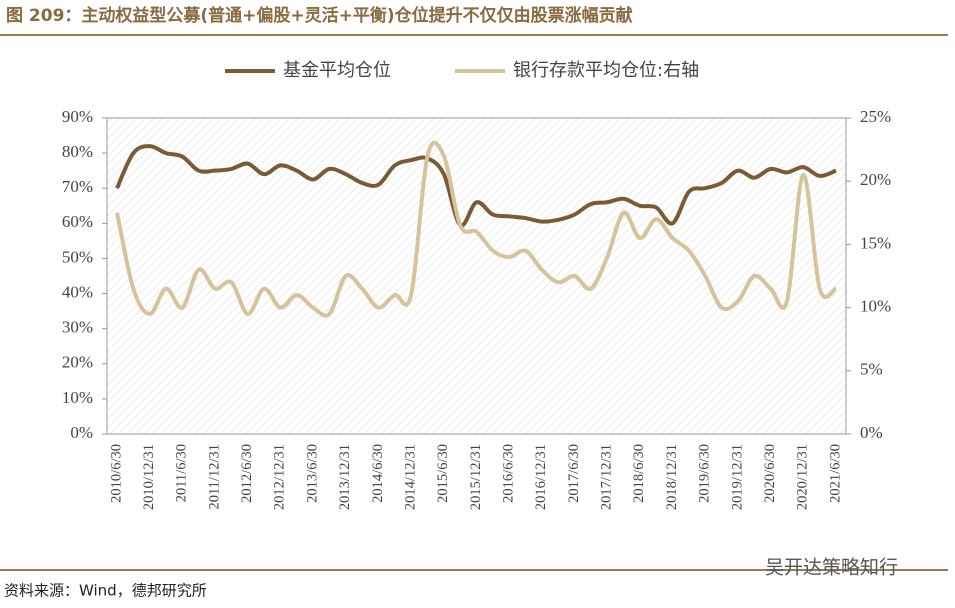  I want to click on x-tick-label: 2017/12/31, so click(607, 477).